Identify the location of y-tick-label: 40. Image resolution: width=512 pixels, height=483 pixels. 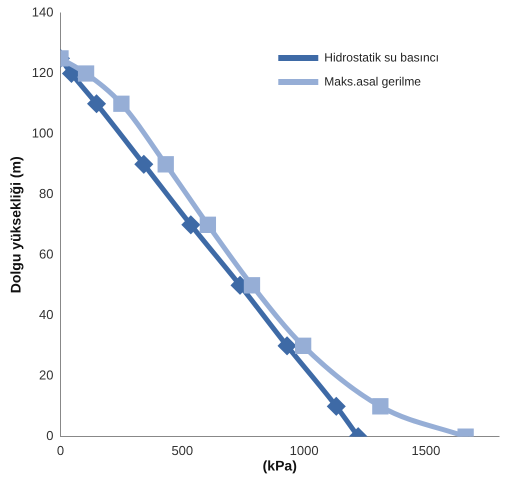
(46, 314).